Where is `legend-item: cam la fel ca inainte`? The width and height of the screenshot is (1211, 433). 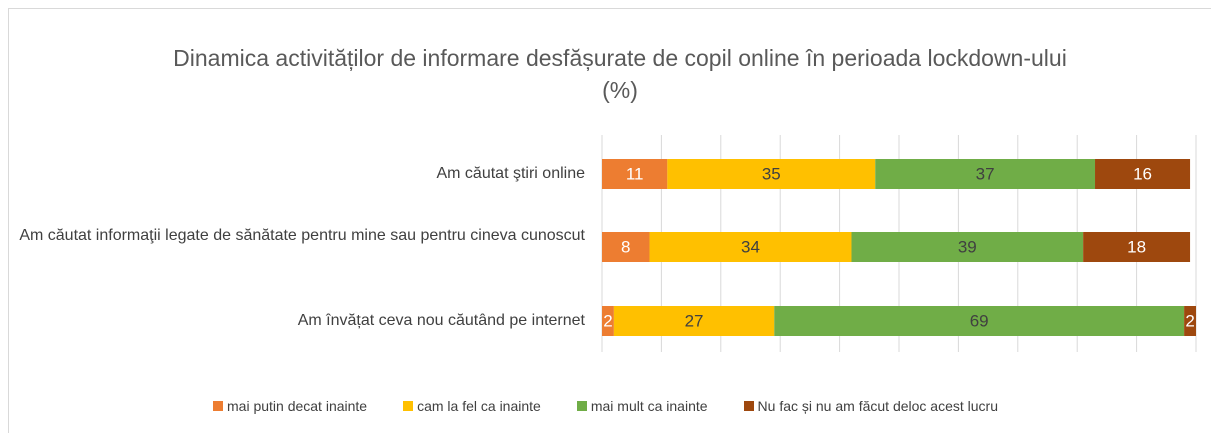 legend-item: cam la fel ca inainte is located at coordinates (472, 406).